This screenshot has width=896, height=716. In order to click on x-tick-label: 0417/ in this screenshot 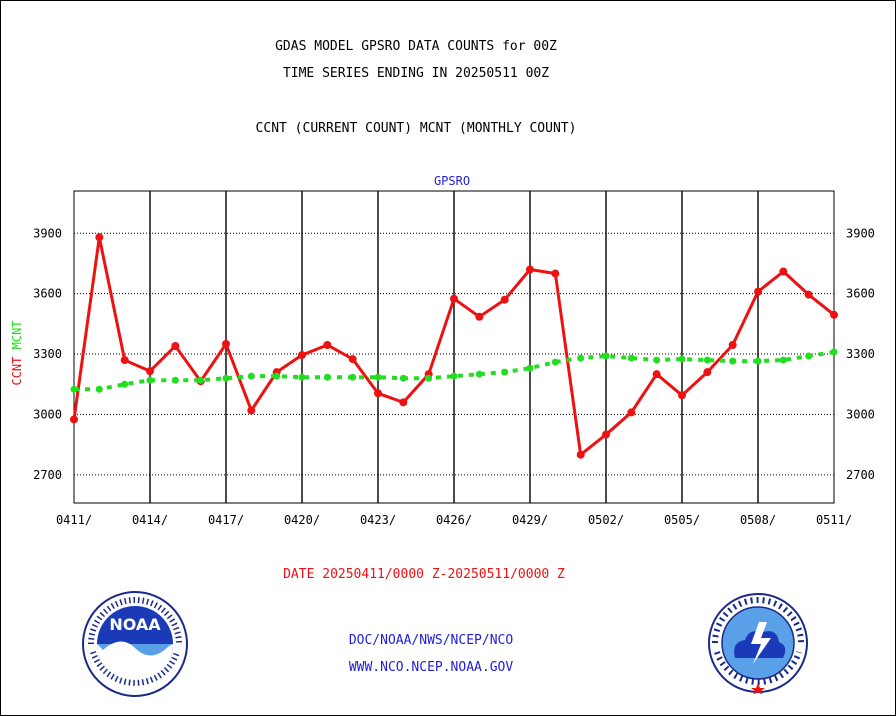, I will do `click(226, 520)`.